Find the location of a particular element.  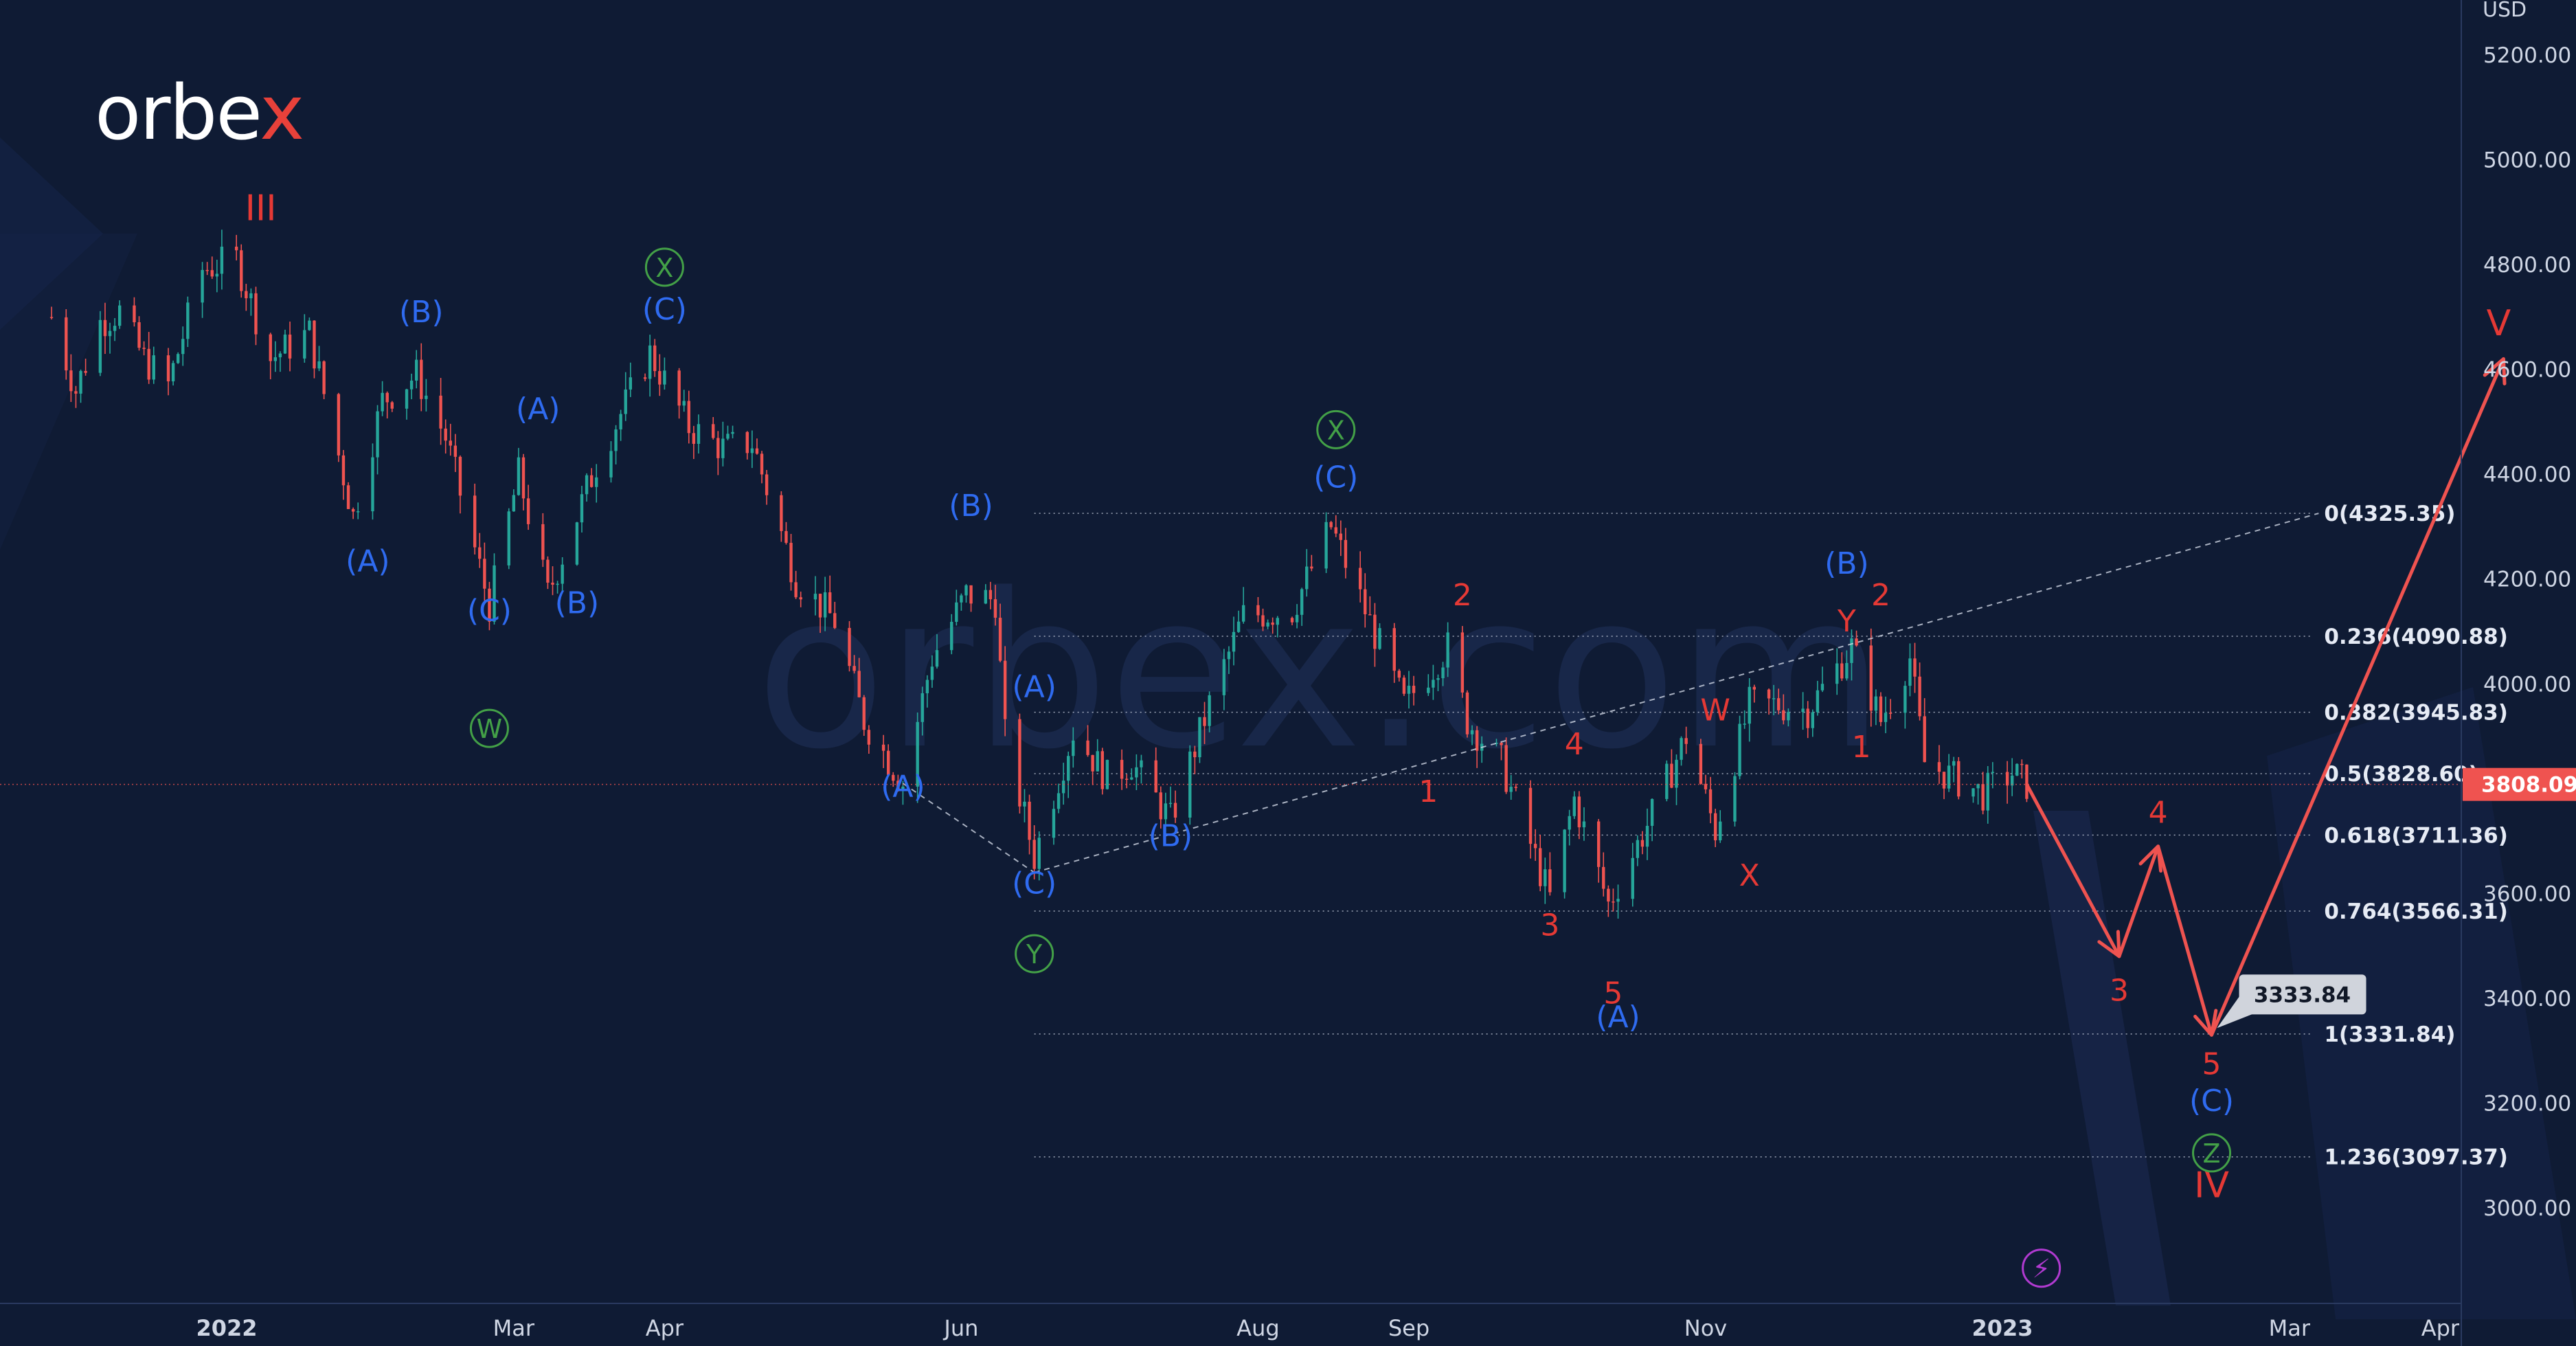

wave-label: III is located at coordinates (261, 208).